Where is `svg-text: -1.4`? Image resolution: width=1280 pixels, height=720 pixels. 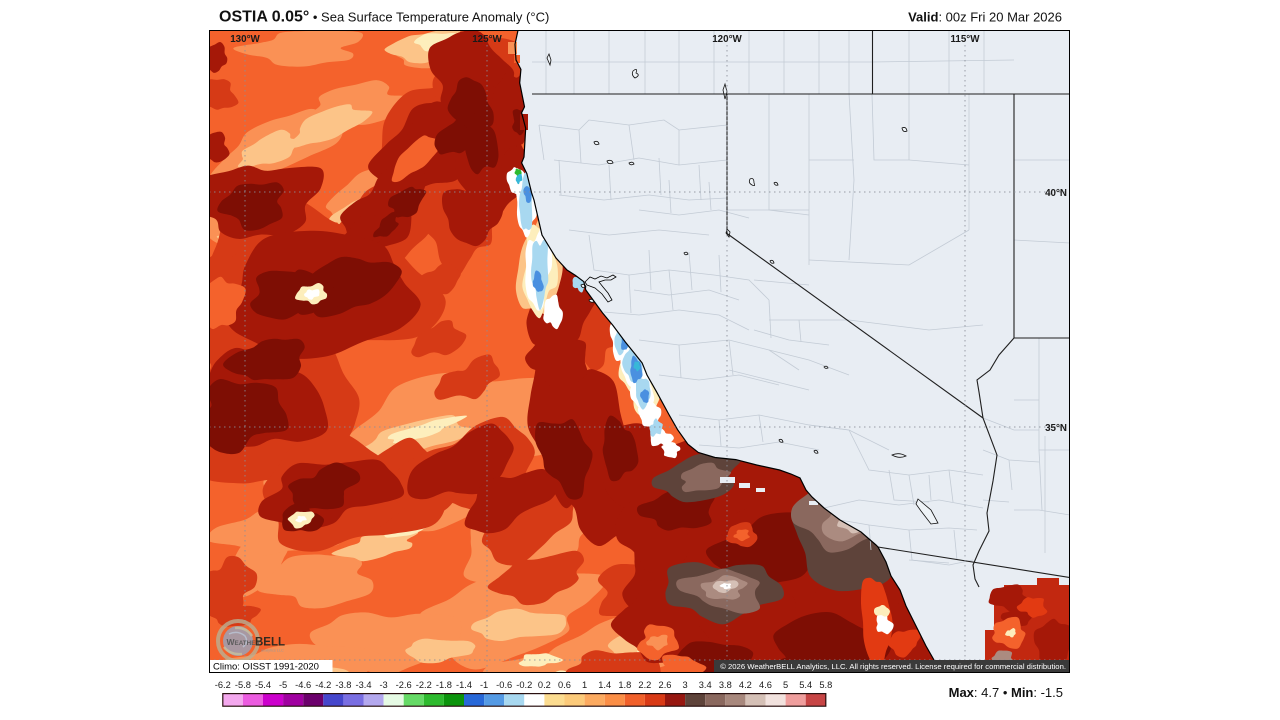
svg-text: -1.4 is located at coordinates (464, 685).